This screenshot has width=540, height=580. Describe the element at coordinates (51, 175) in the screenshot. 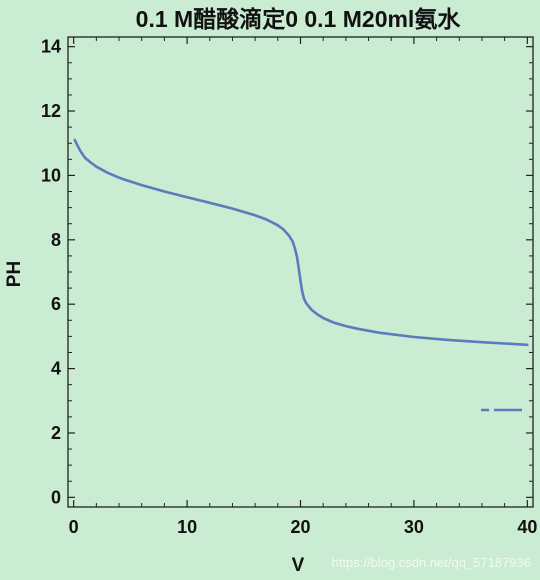

I see `y-tick-label: 10` at that location.